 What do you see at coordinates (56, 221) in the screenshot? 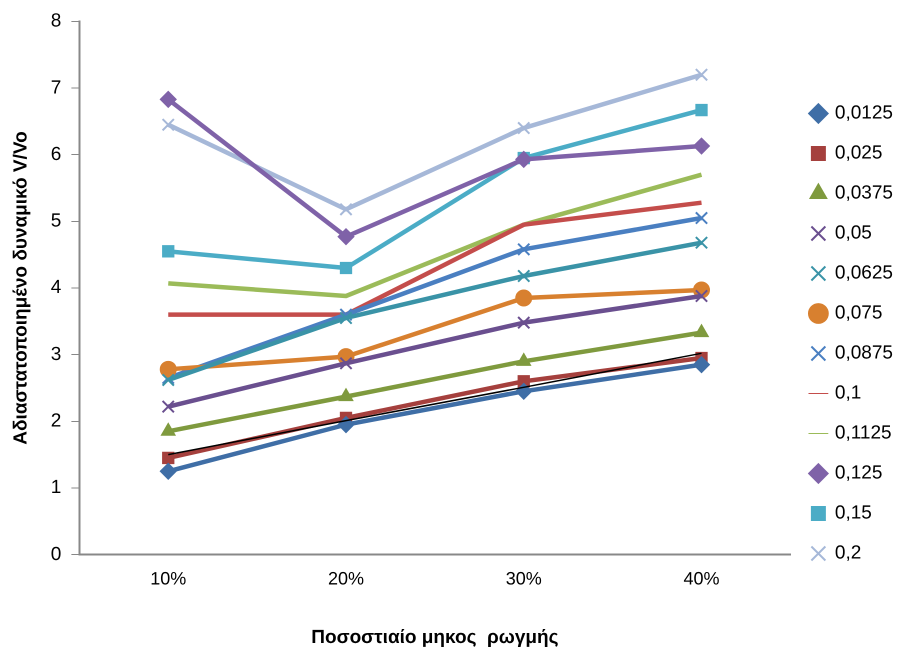
I see `y-tick-label: 5` at bounding box center [56, 221].